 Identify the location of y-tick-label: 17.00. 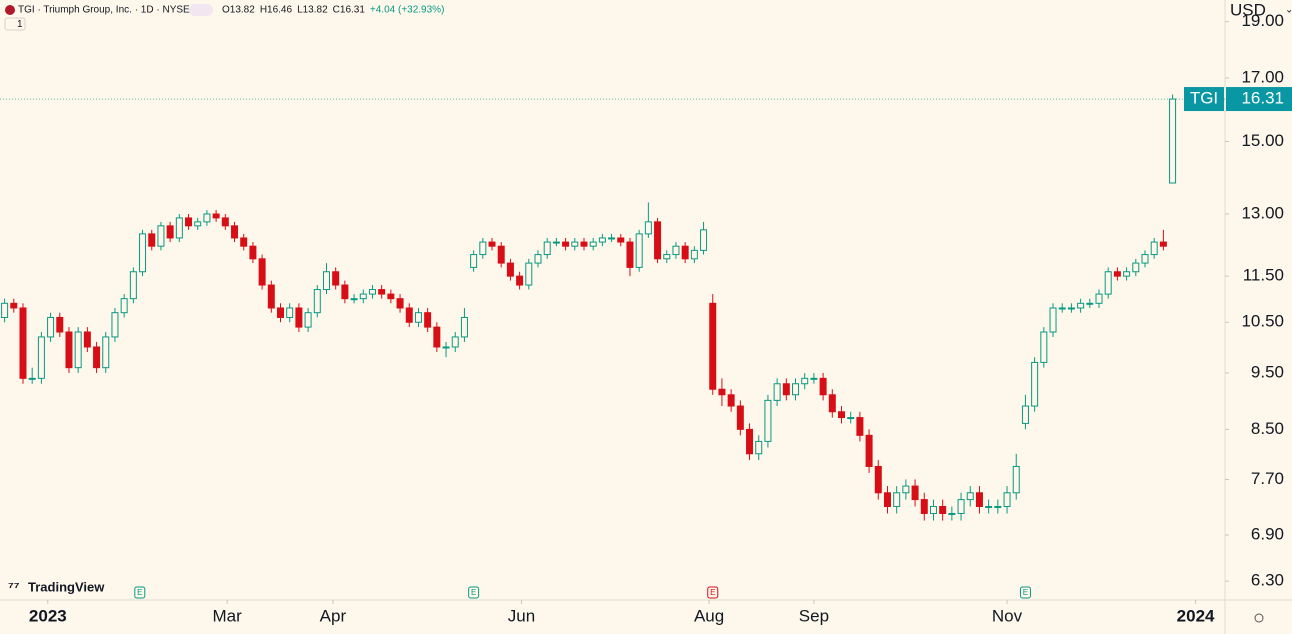
(1262, 77).